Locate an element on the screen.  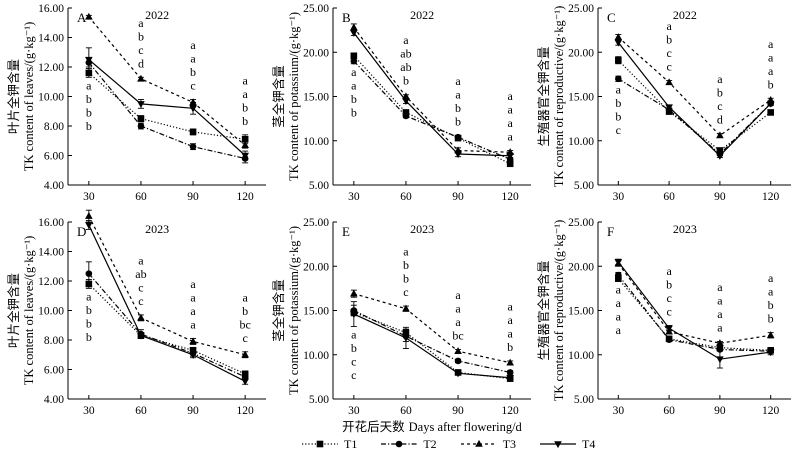
legend-label: T4 is located at coordinates (589, 443).